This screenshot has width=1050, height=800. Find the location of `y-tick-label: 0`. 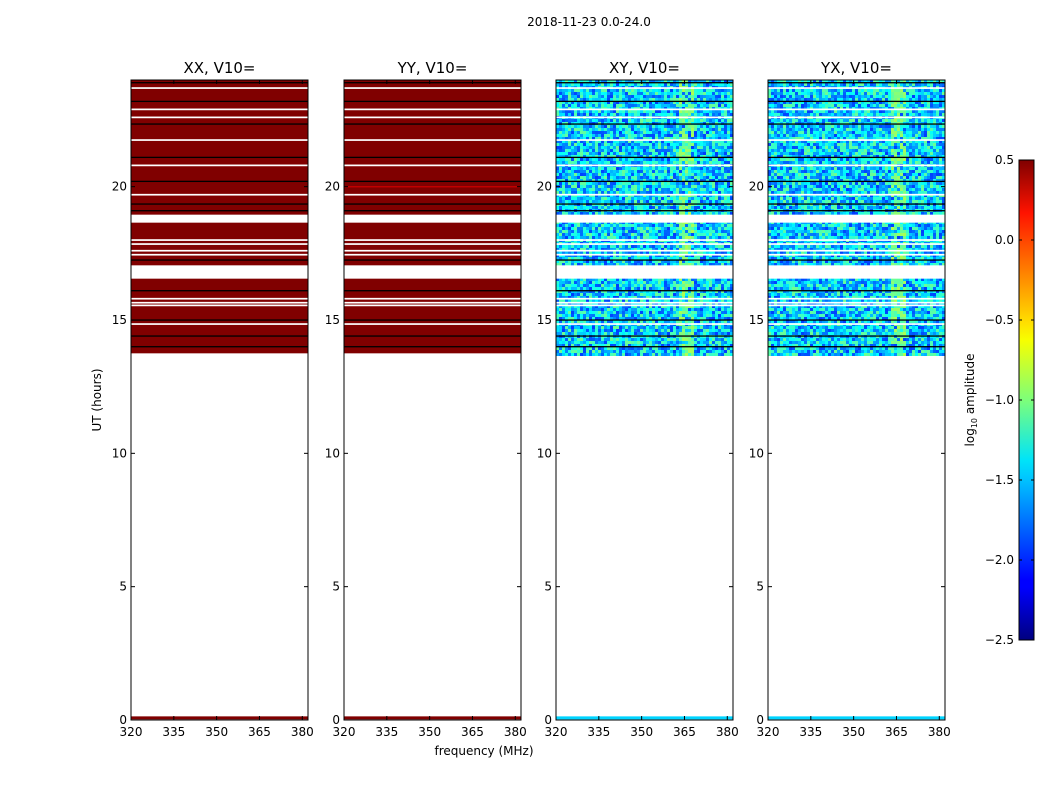

y-tick-label: 0 is located at coordinates (336, 720).